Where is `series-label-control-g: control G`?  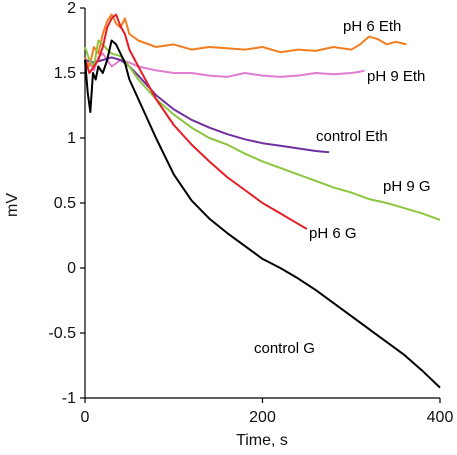 series-label-control-g: control G is located at coordinates (284, 348).